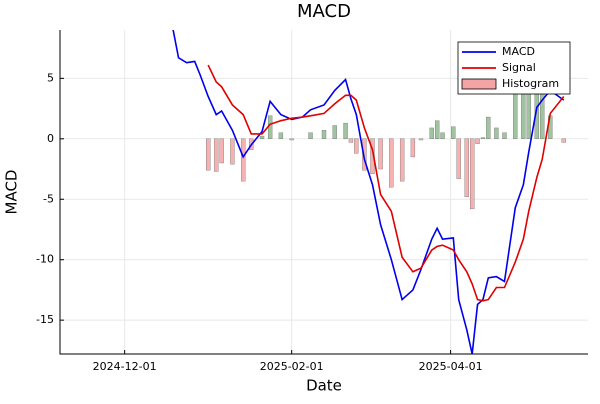 The width and height of the screenshot is (600, 404). Describe the element at coordinates (324, 11) in the screenshot. I see `chart-title: MACD` at that location.